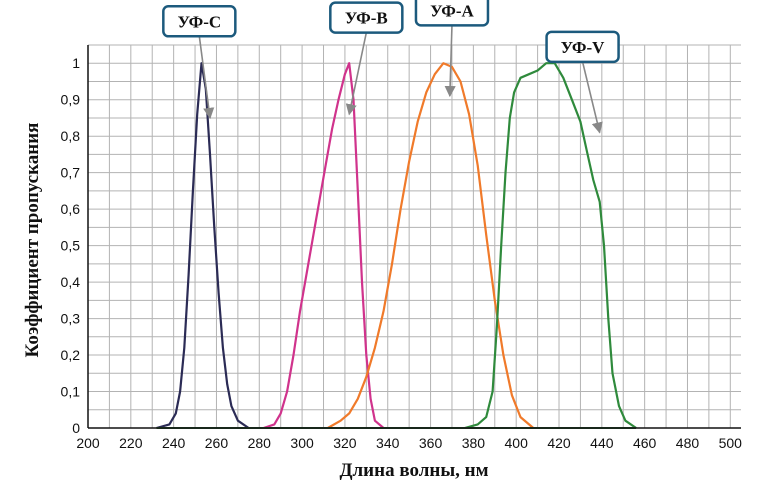  Describe the element at coordinates (71, 209) in the screenshot. I see `y-tick-label: 0,6` at that location.